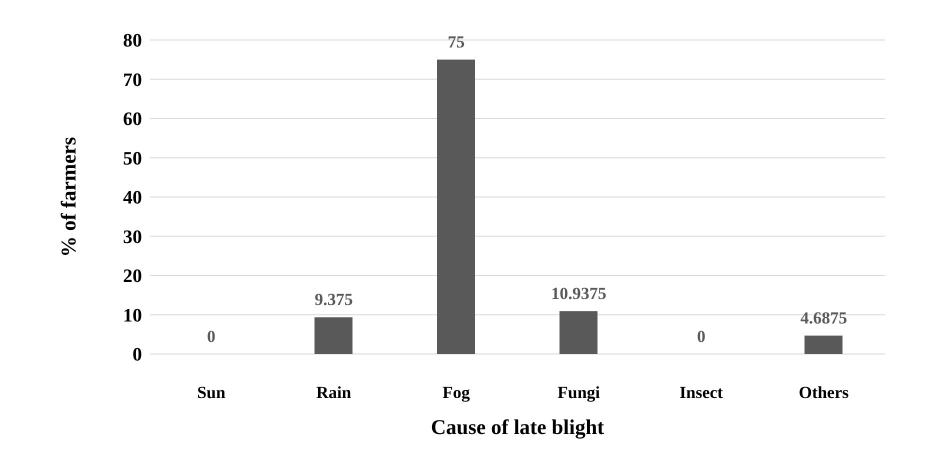 The image size is (933, 454). What do you see at coordinates (132, 119) in the screenshot?
I see `y-tick-label: 60` at bounding box center [132, 119].